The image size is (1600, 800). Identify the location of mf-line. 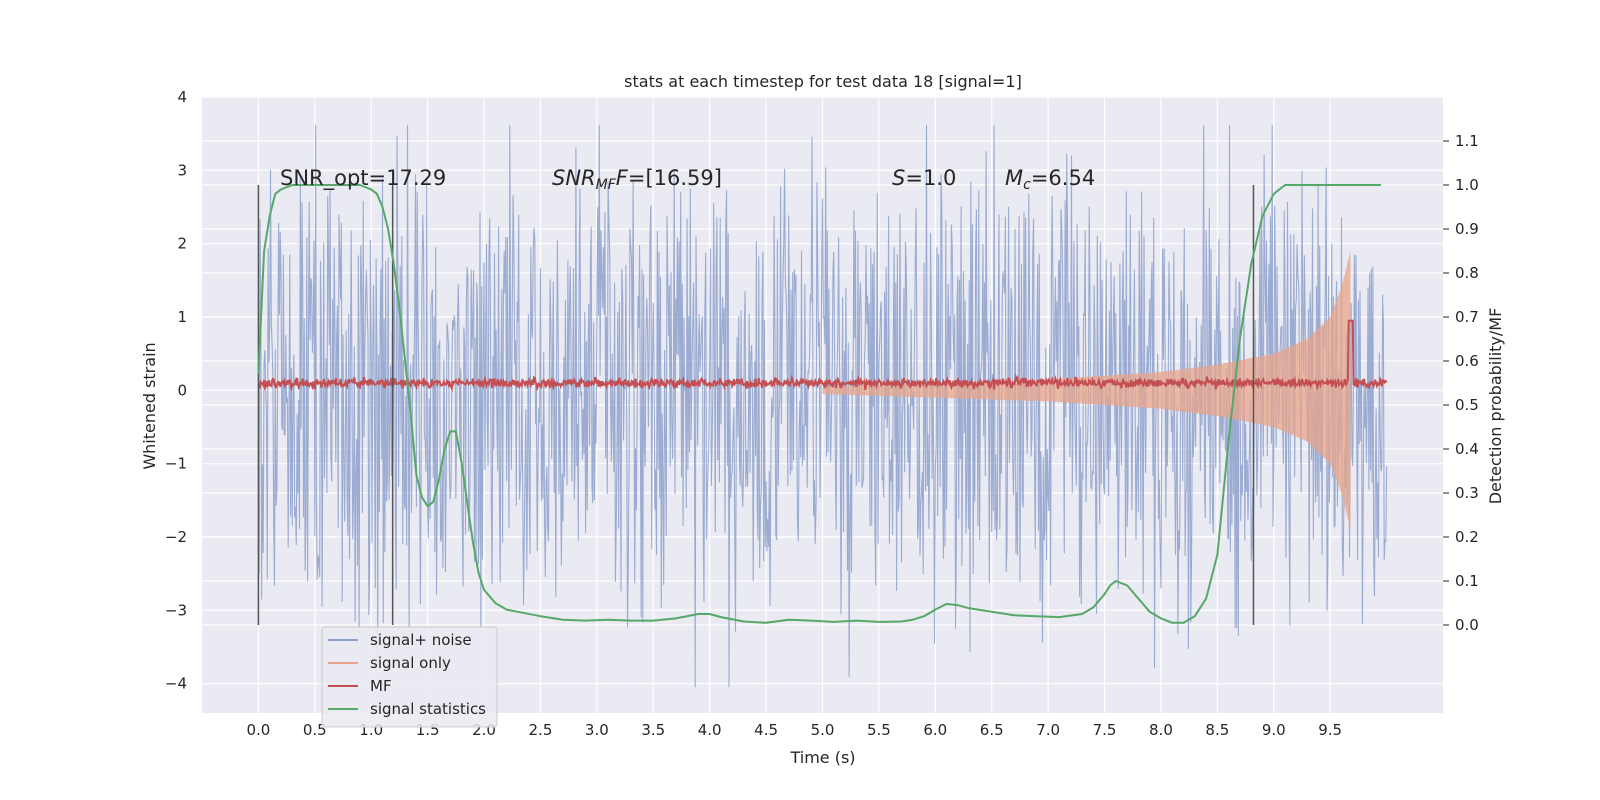
(822, 355).